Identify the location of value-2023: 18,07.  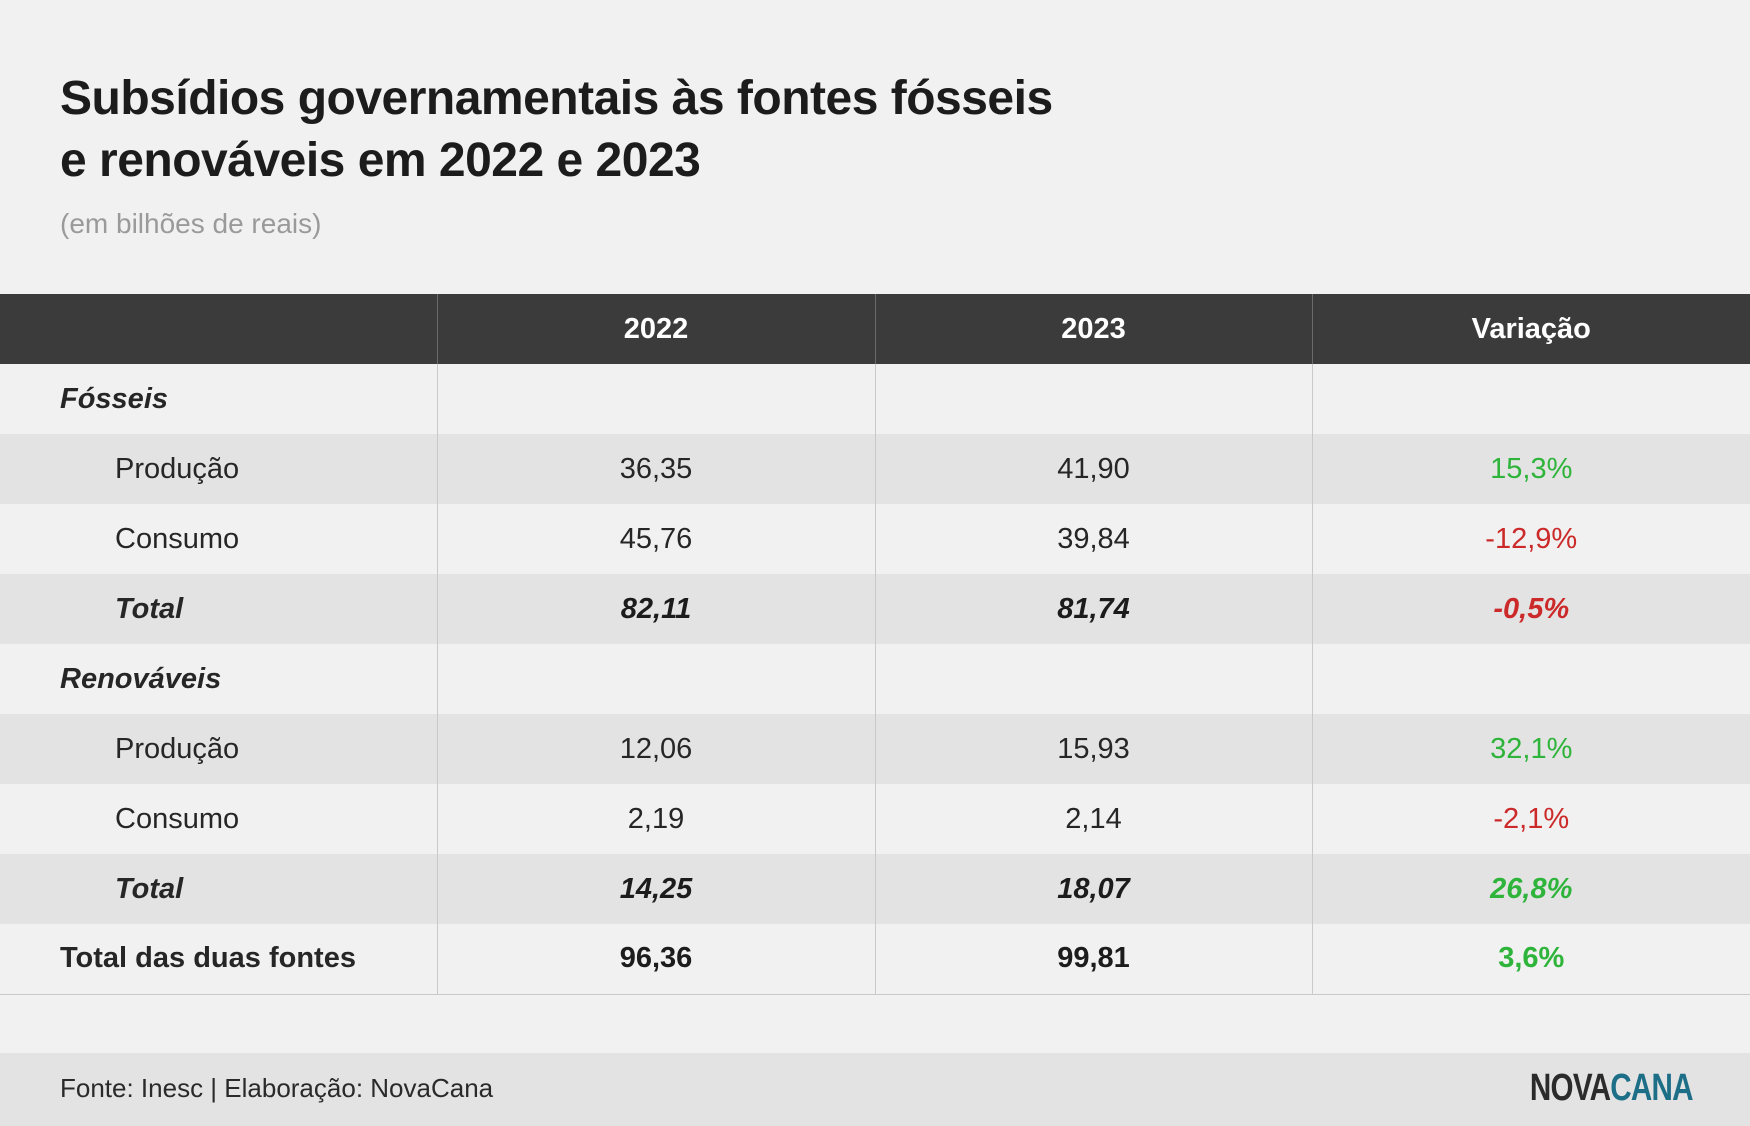
(1093, 889).